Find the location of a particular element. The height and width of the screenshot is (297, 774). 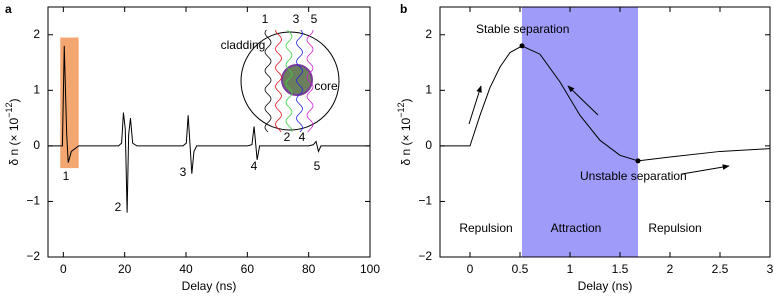

arrows is located at coordinates (599, 130).